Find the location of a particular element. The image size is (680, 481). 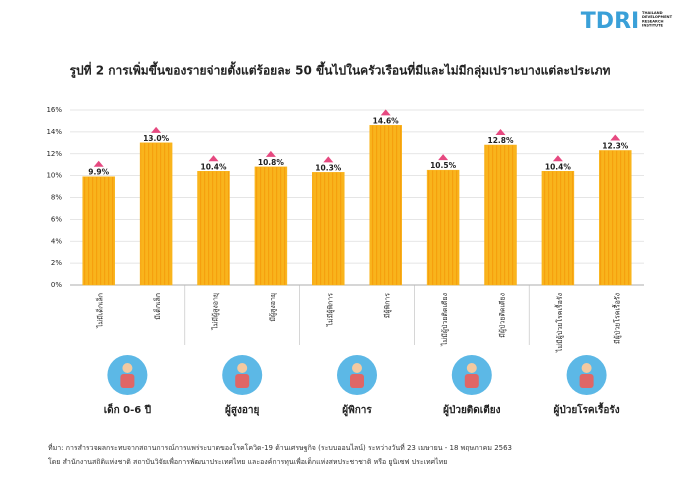

value-label: 12.3% is located at coordinates (615, 145).